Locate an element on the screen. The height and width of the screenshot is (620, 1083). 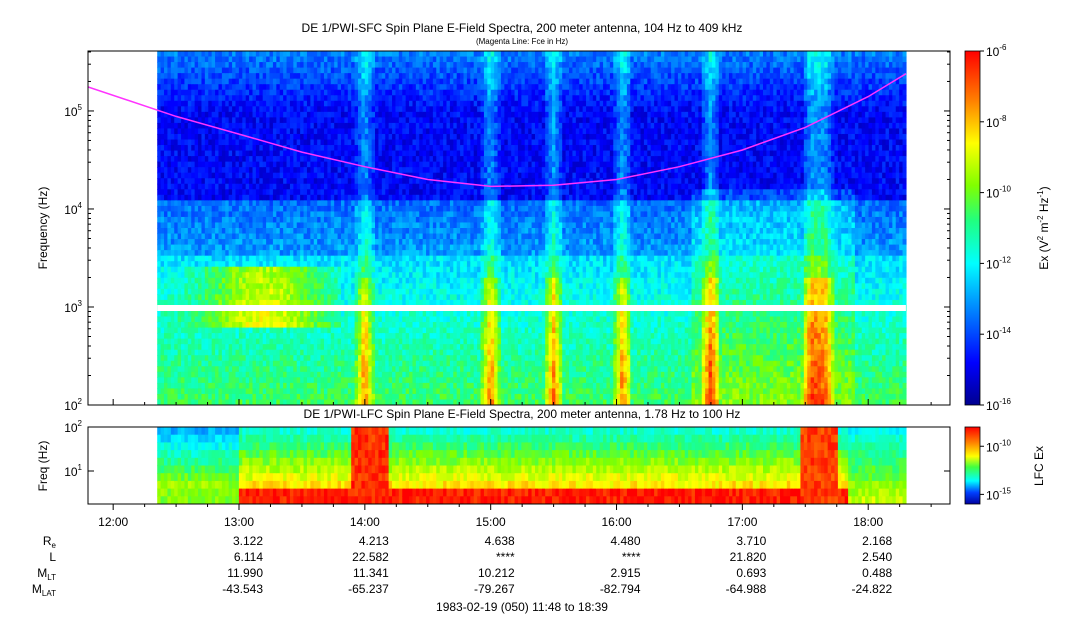
lfc-ylabel: Freq (Hz) is located at coordinates (43, 466).